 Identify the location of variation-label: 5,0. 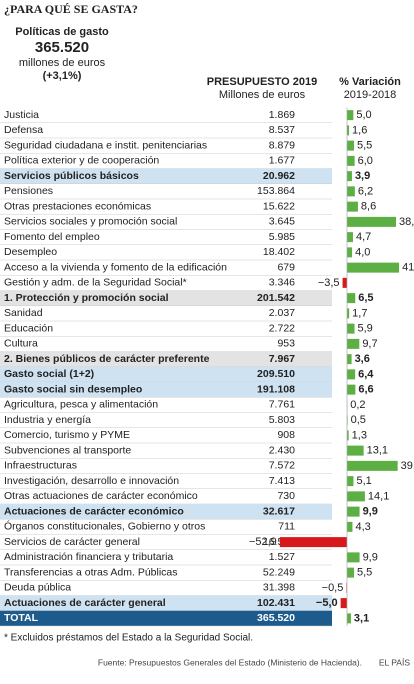
(363, 115).